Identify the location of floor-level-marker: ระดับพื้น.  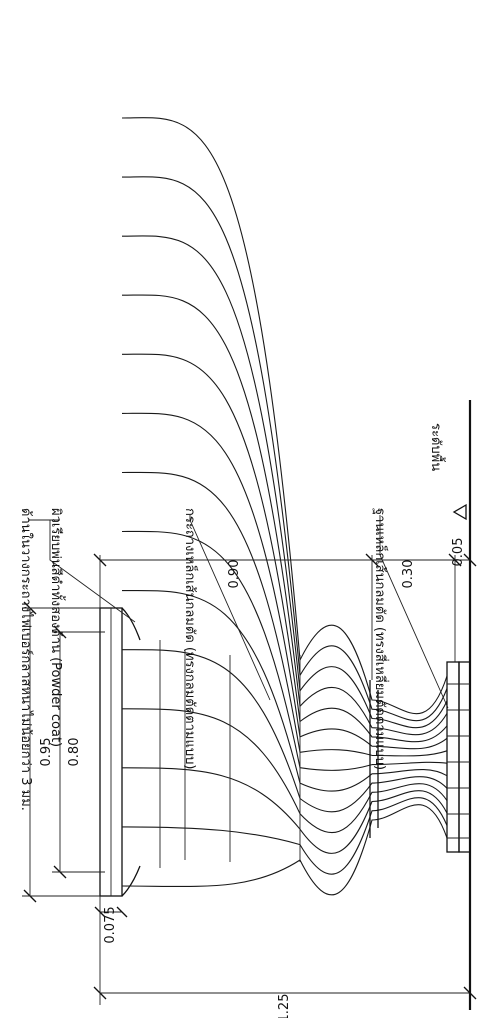
(447, 472).